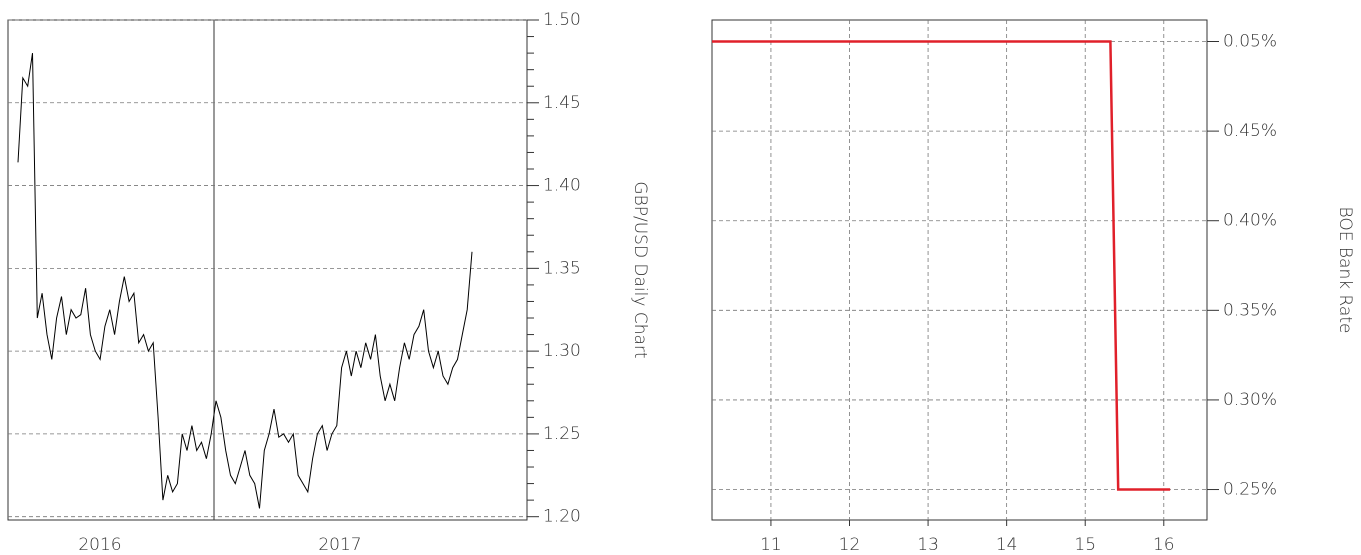 The width and height of the screenshot is (1361, 555). Describe the element at coordinates (562, 517) in the screenshot. I see `y-tick-label: 1.20` at that location.